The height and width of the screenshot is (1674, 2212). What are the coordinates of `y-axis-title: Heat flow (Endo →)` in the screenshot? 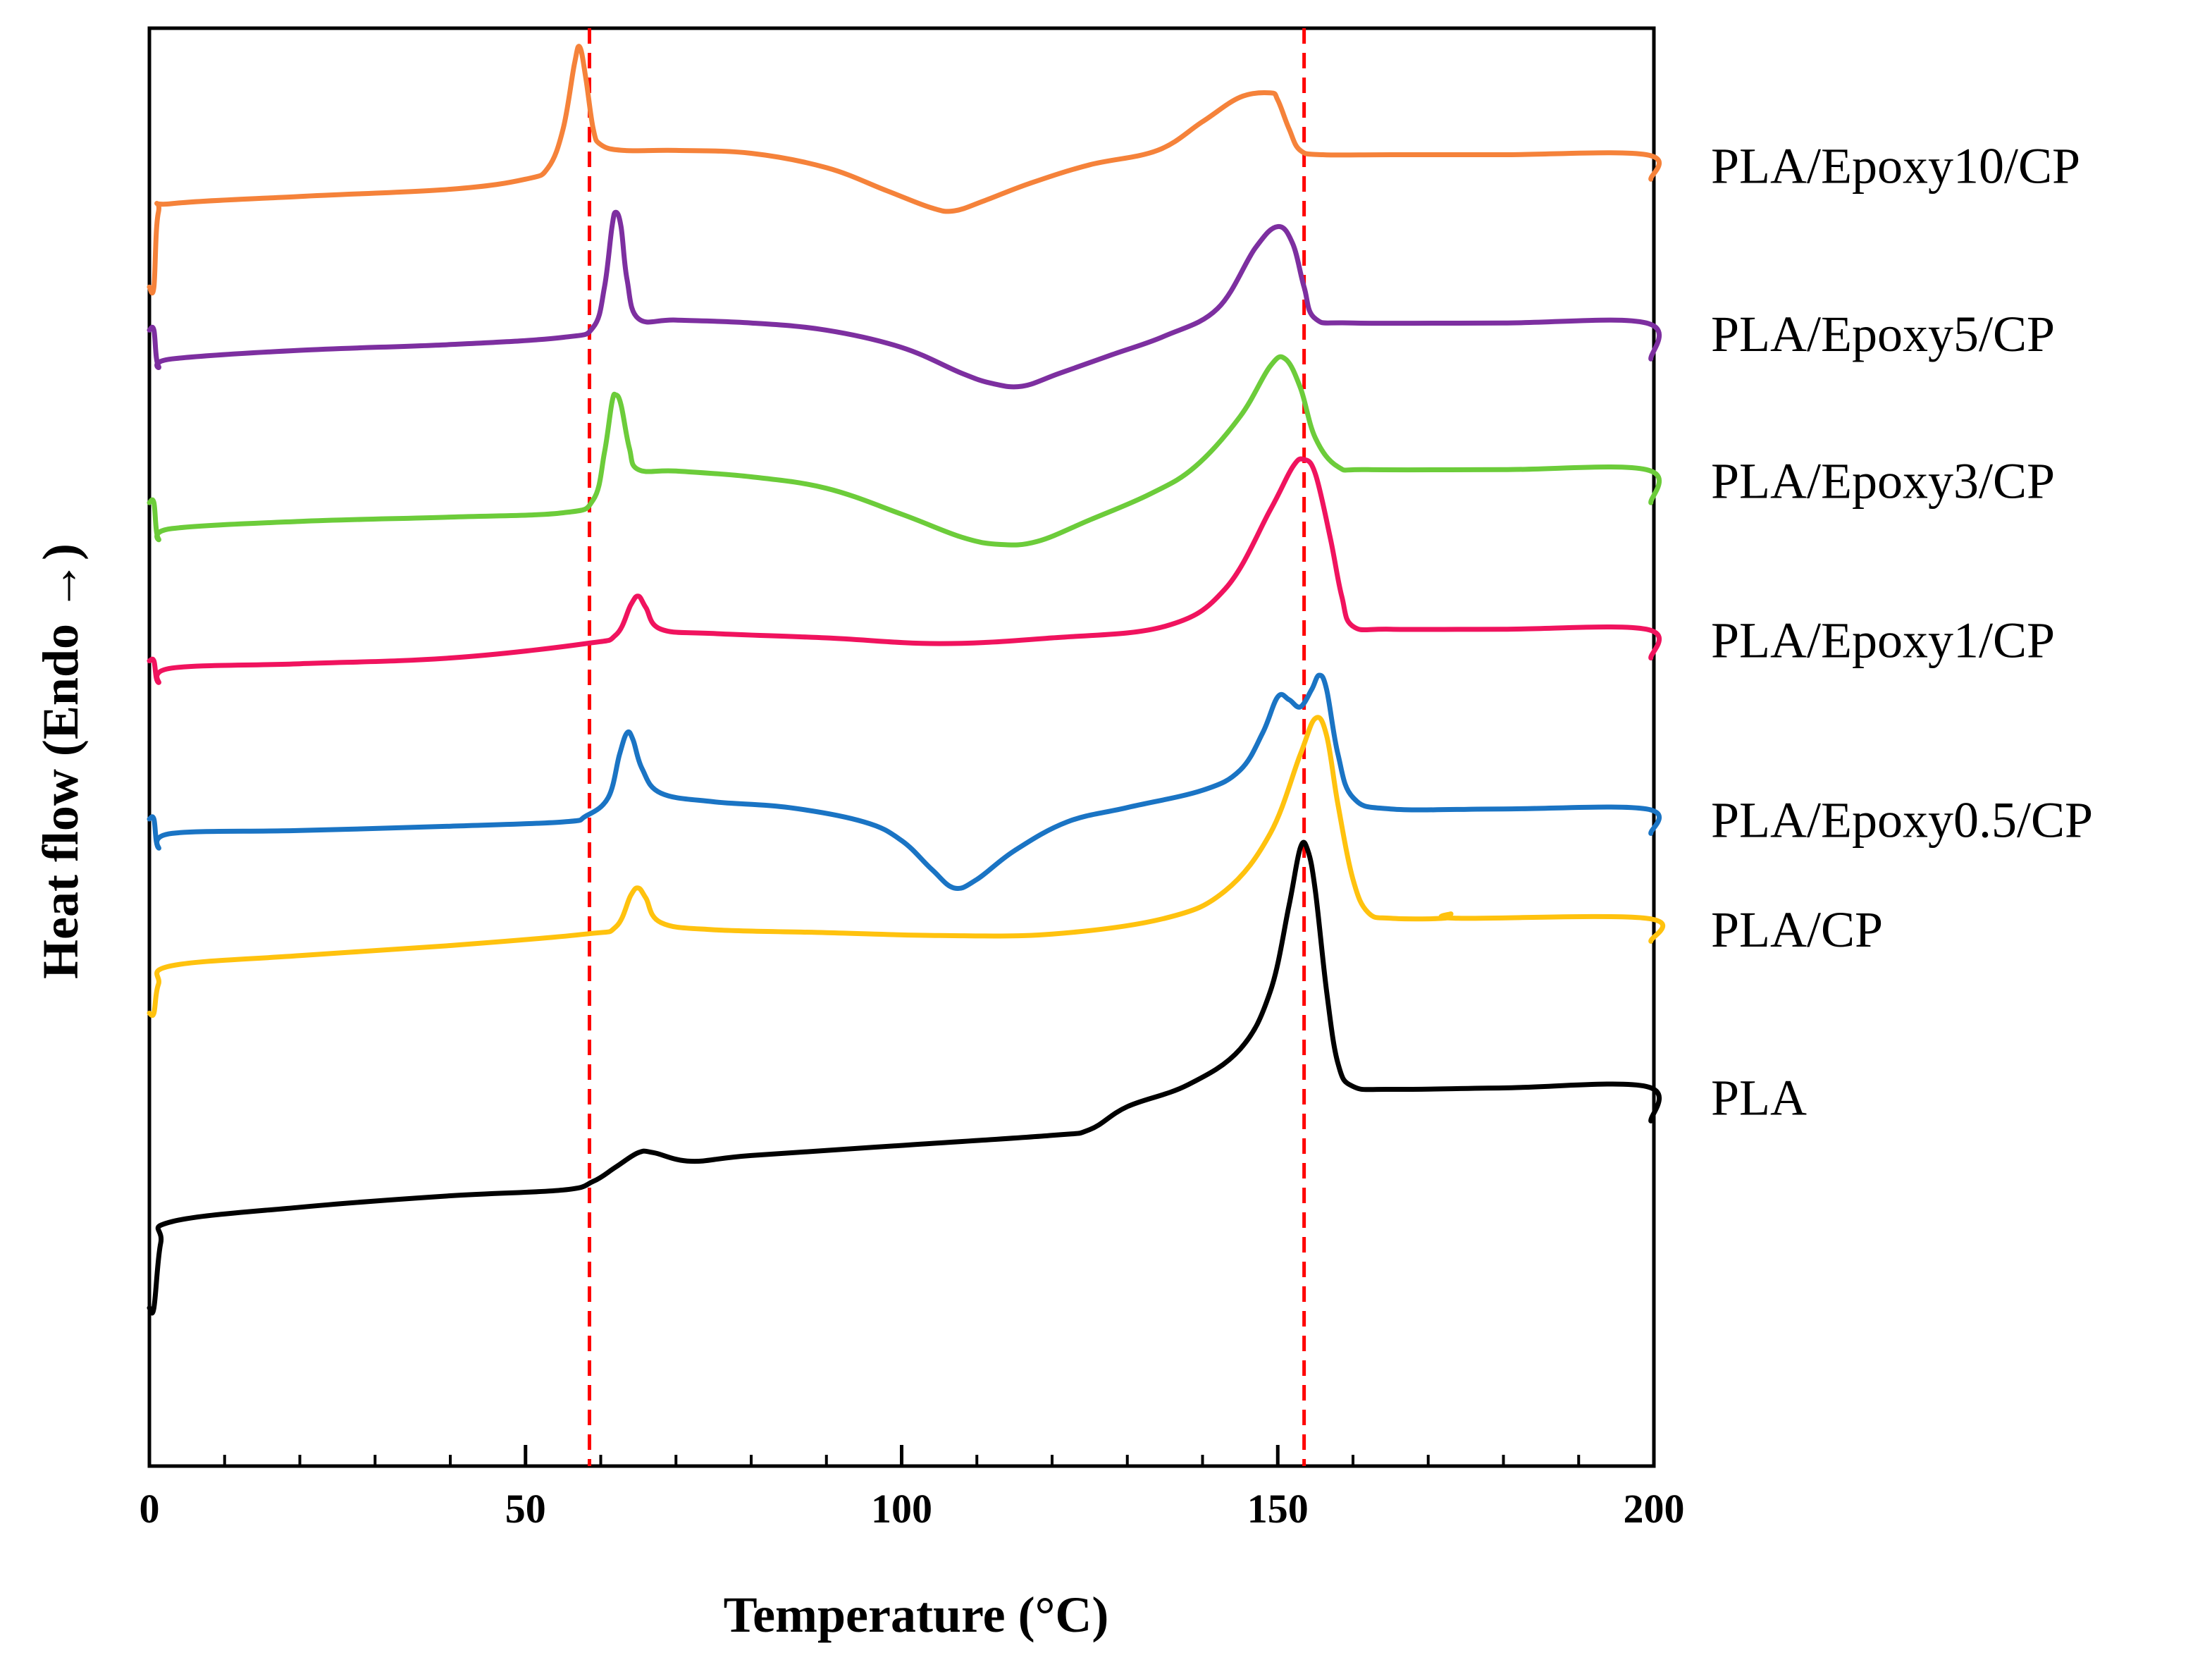 It's located at (60, 761).